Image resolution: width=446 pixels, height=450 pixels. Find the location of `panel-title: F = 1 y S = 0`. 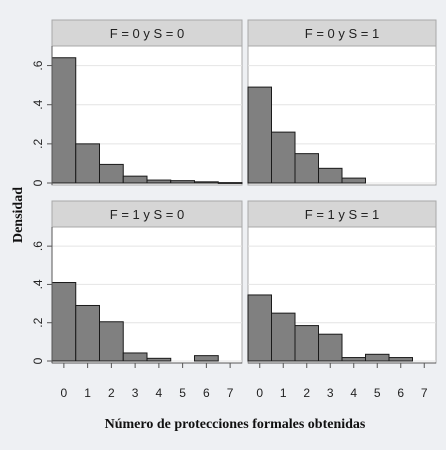

panel-title: F = 1 y S = 0 is located at coordinates (147, 214).